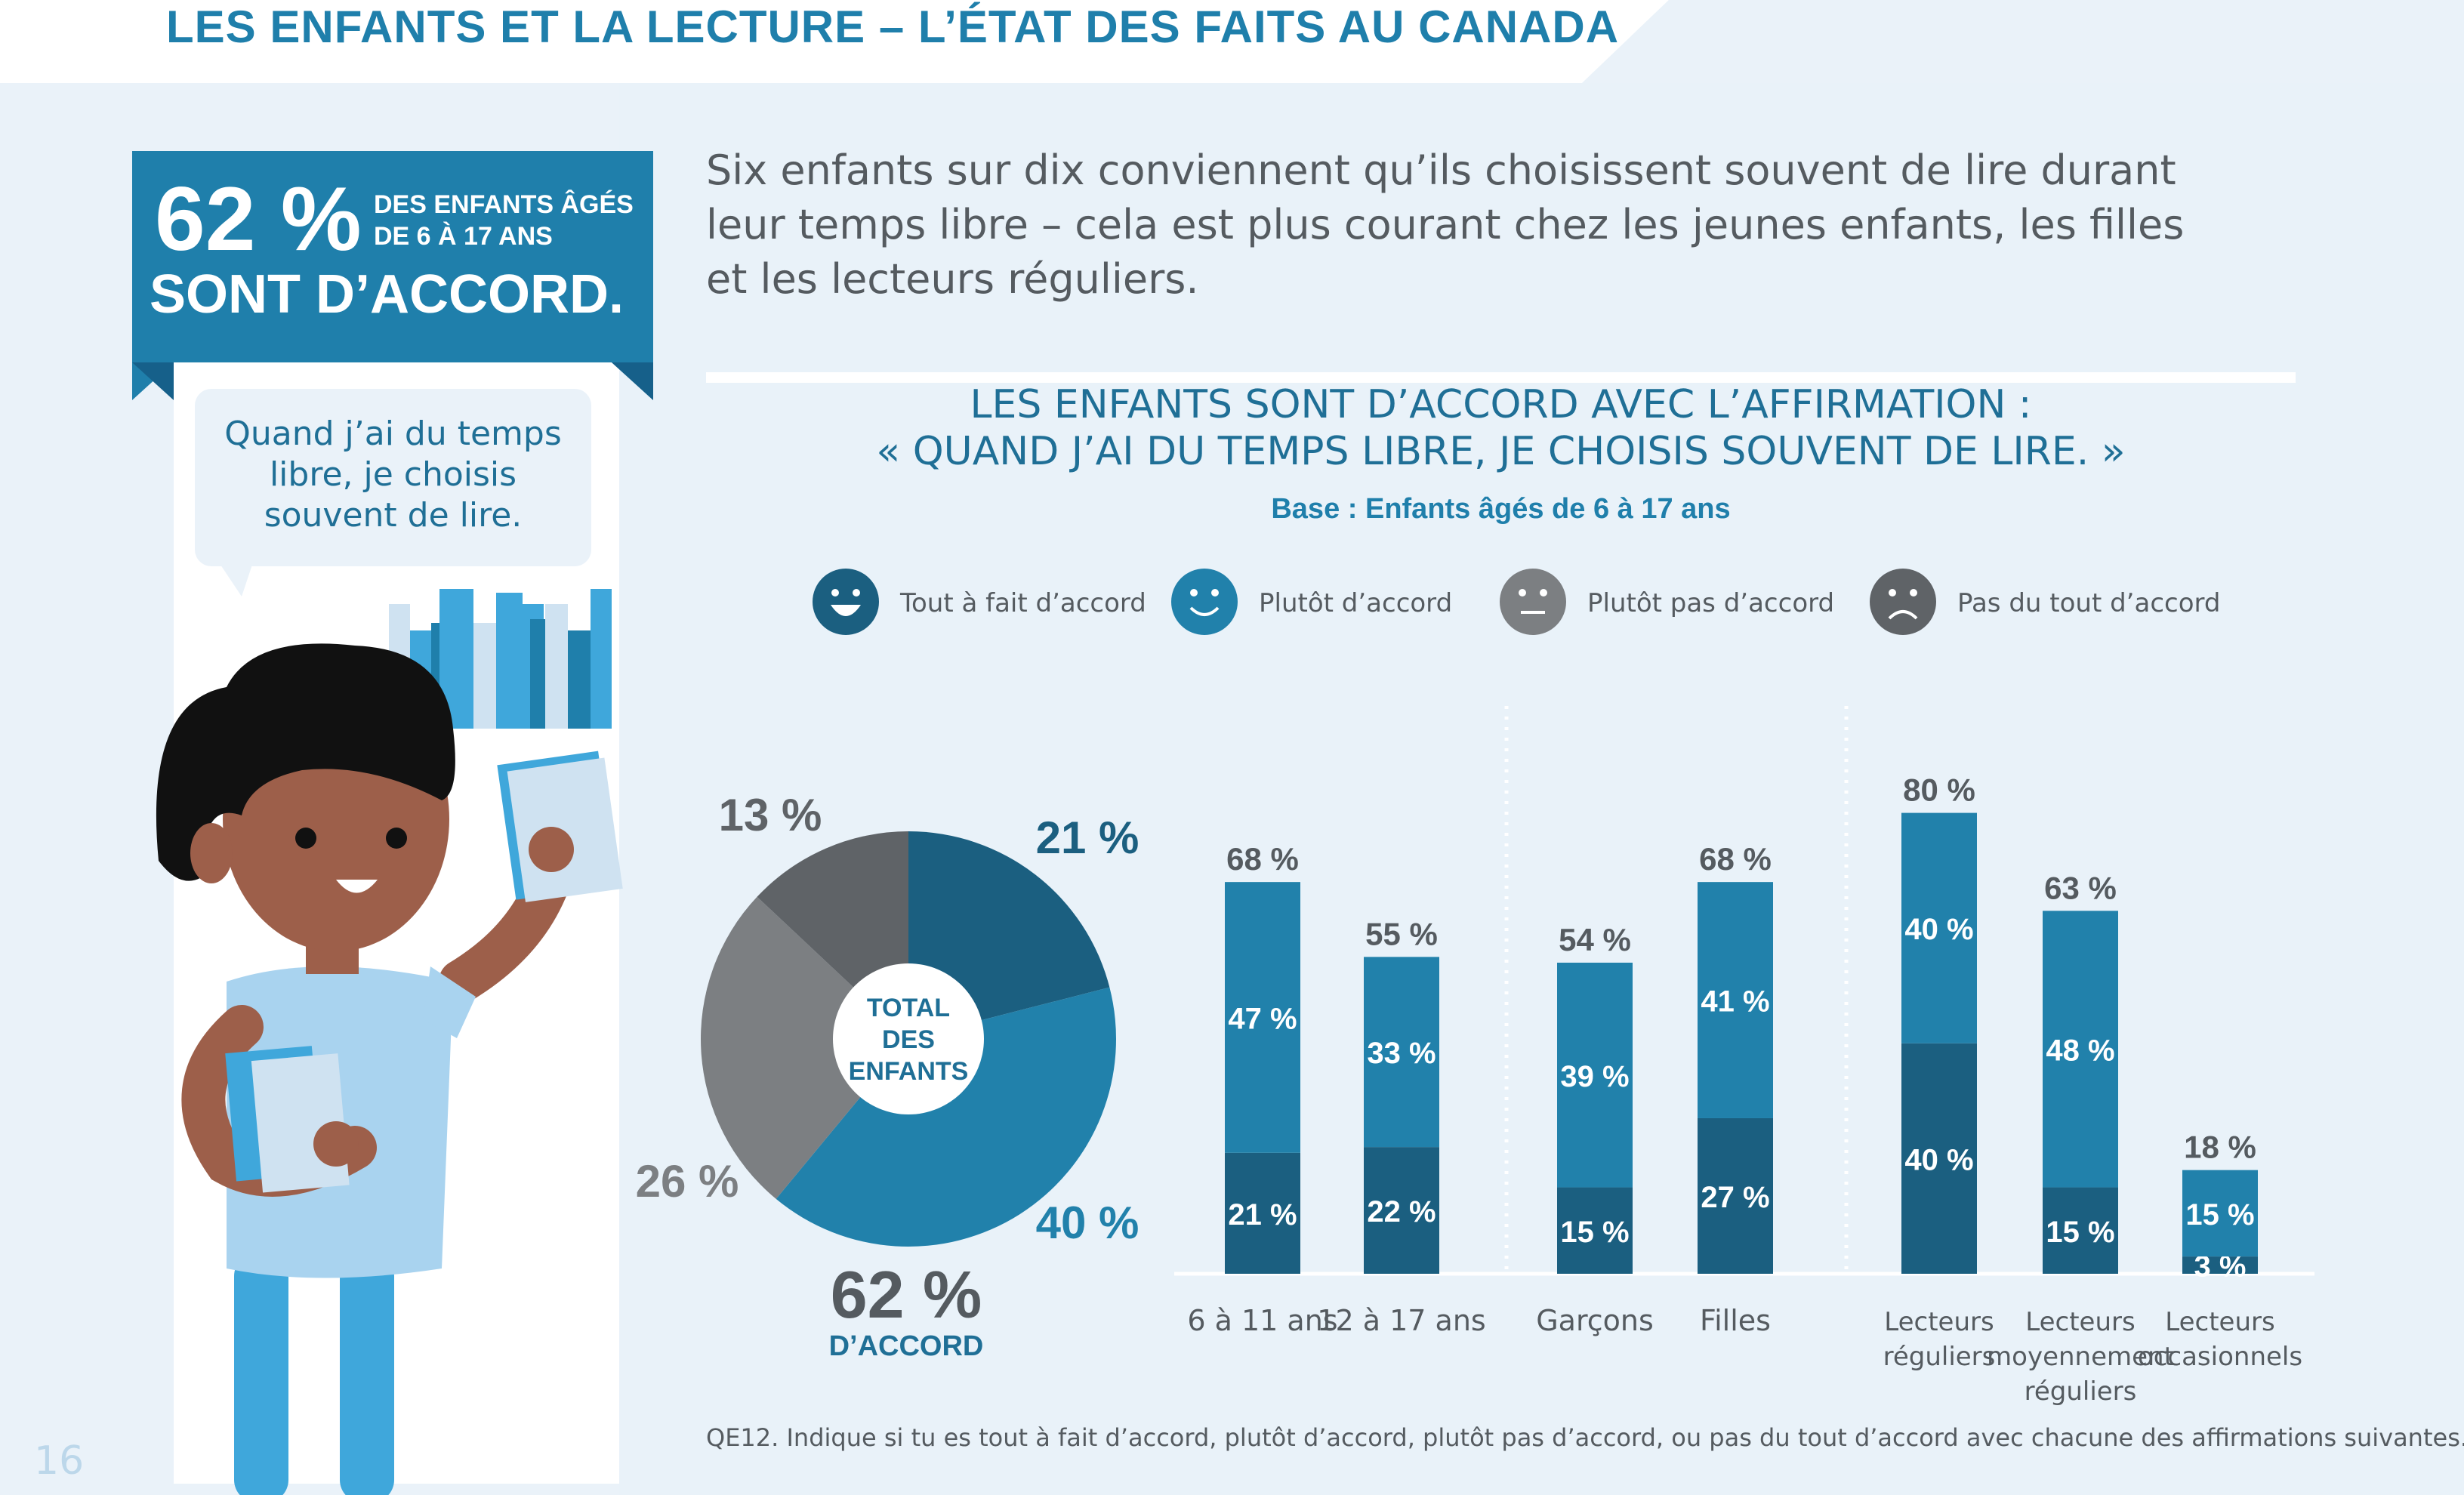 This screenshot has height=1495, width=2464. Describe the element at coordinates (1939, 790) in the screenshot. I see `bar-total-label: 80 %` at that location.